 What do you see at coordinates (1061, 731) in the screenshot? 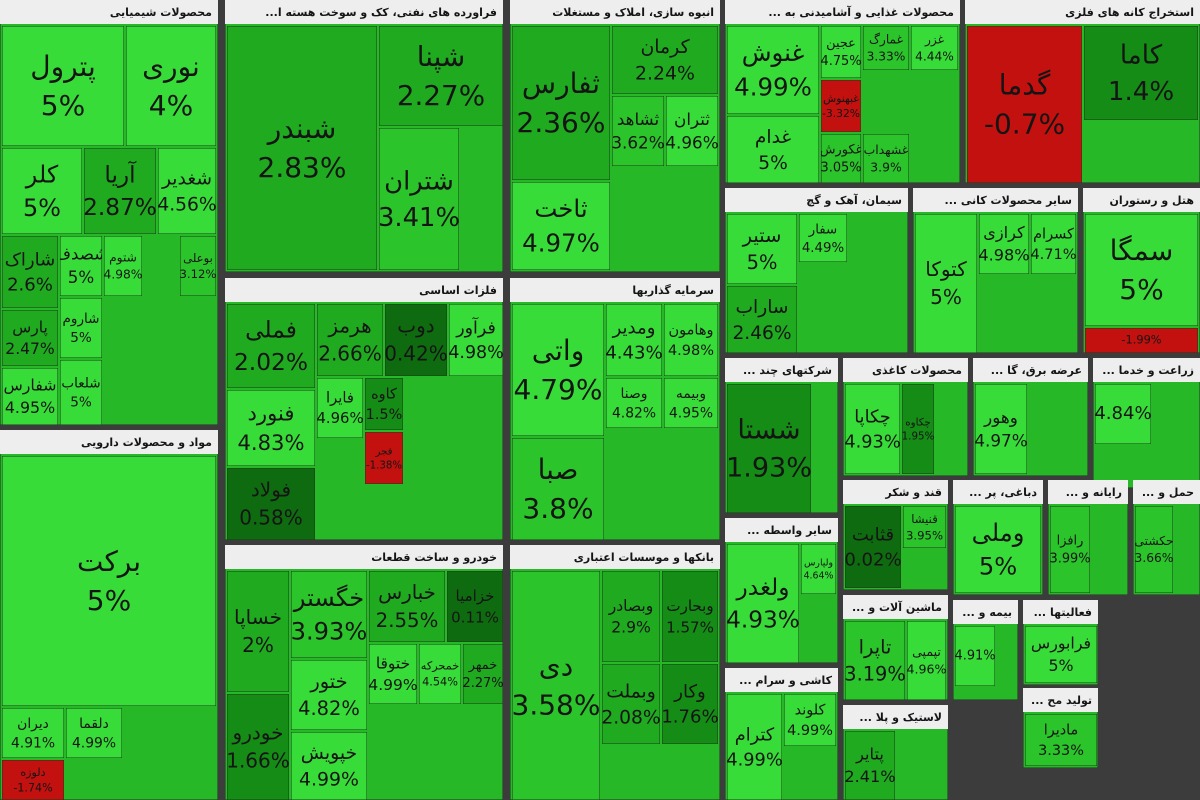
I see `tile-label: مادیرا` at bounding box center [1061, 731].